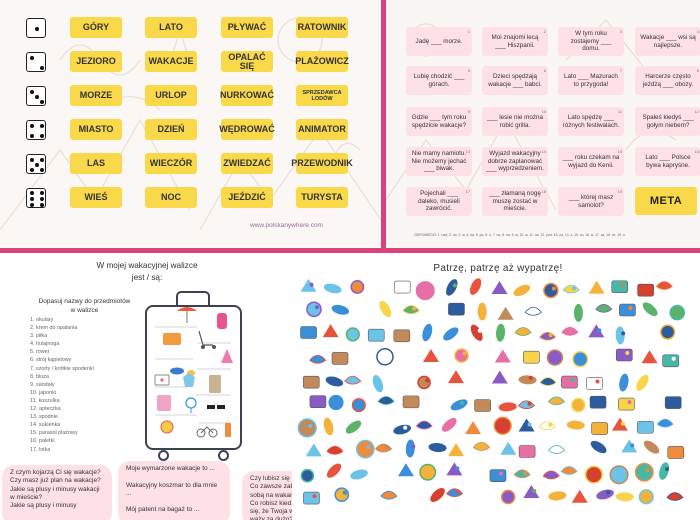 This screenshot has width=700, height=520. Describe the element at coordinates (543, 111) in the screenshot. I see `card-number: 10` at that location.